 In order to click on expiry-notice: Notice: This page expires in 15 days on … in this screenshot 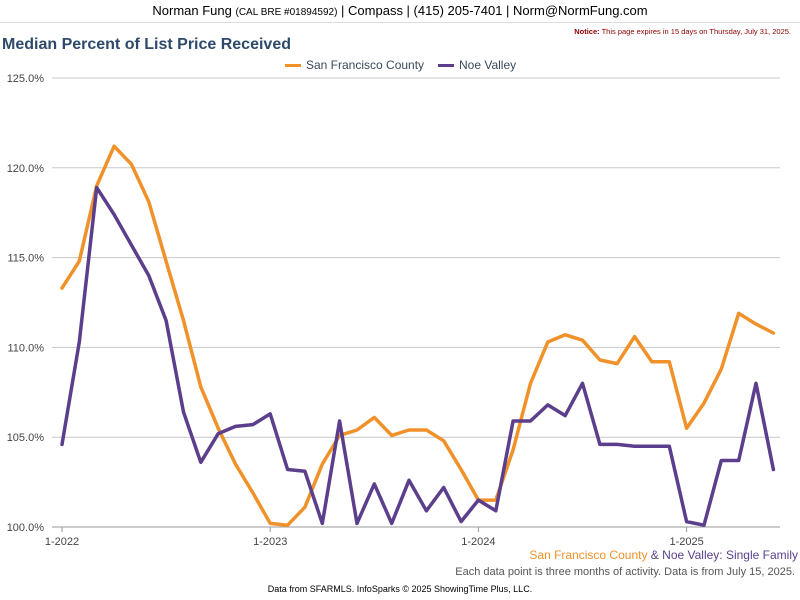, I will do `click(682, 31)`.